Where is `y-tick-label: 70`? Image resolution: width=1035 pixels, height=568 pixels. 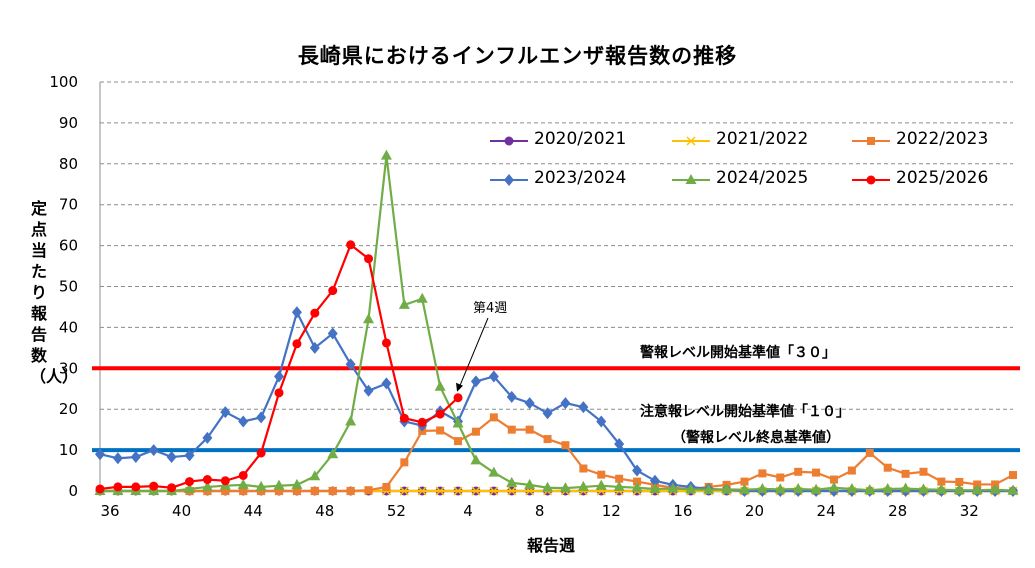
y-tick-label: 70 is located at coordinates (68, 205).